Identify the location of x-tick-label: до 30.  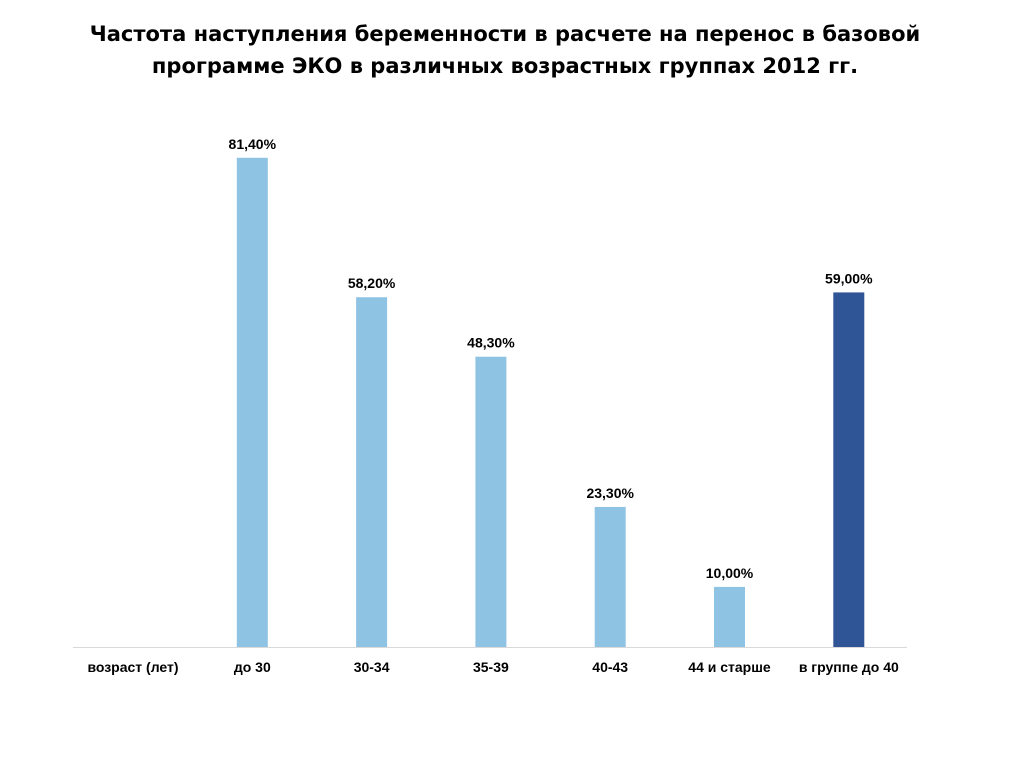
(252, 667).